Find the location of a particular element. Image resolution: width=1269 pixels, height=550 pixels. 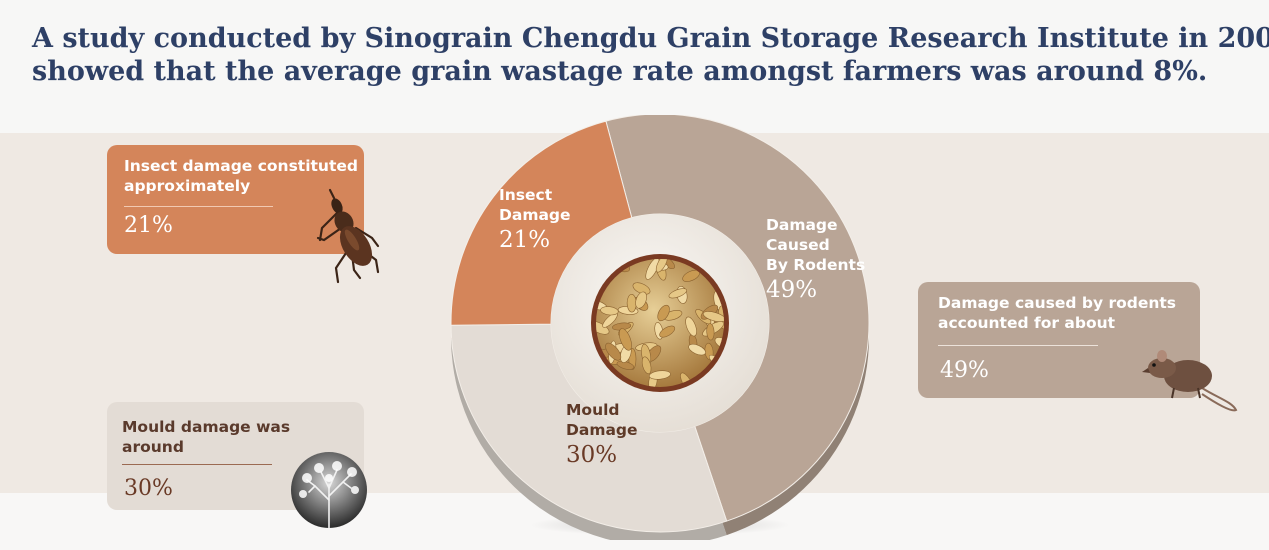

slice-name-rodents-2: Caused is located at coordinates (798, 245).